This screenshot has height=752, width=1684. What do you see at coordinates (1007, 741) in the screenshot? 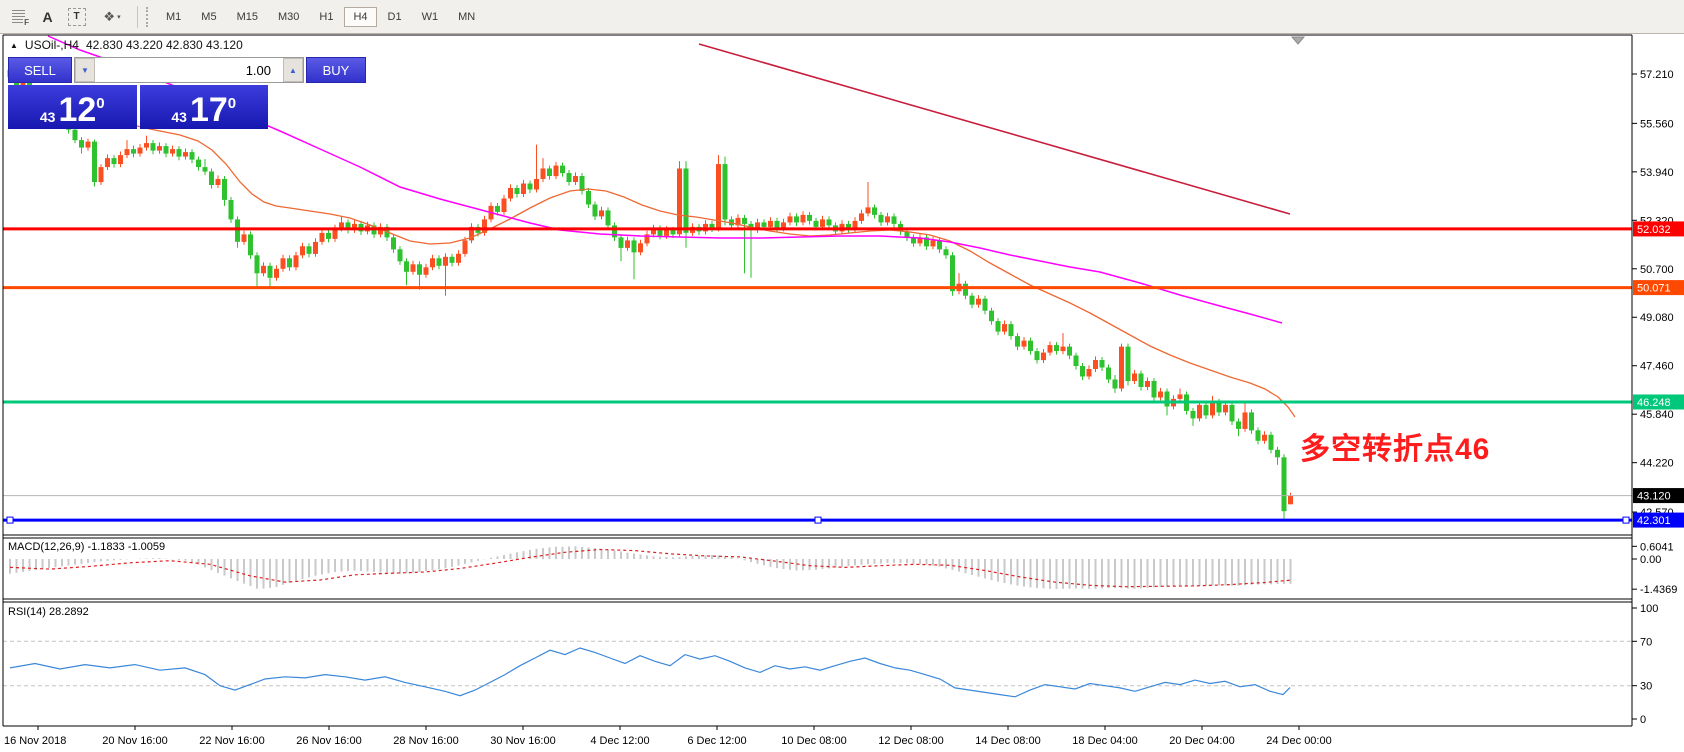
I see `time-label-10: 14 Dec 08:00` at bounding box center [1007, 741].